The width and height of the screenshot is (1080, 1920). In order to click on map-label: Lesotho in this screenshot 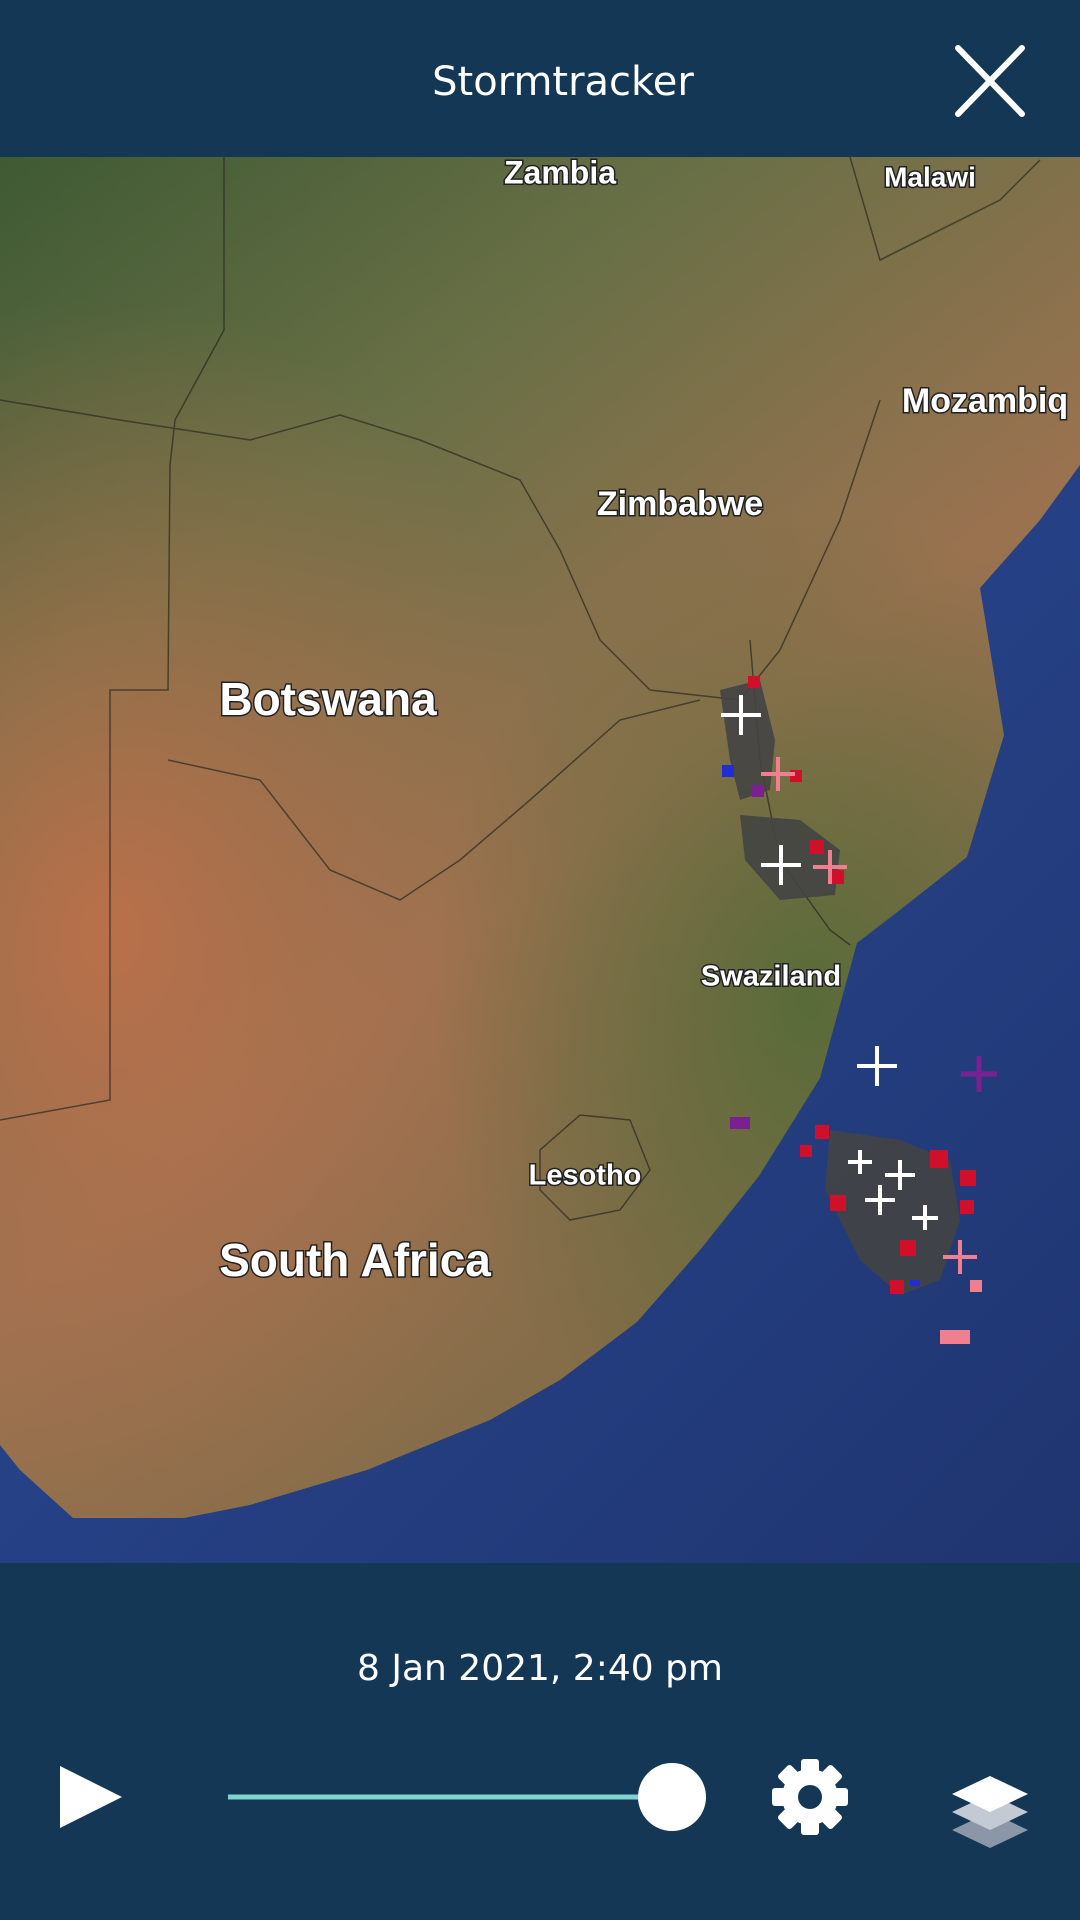, I will do `click(585, 1176)`.